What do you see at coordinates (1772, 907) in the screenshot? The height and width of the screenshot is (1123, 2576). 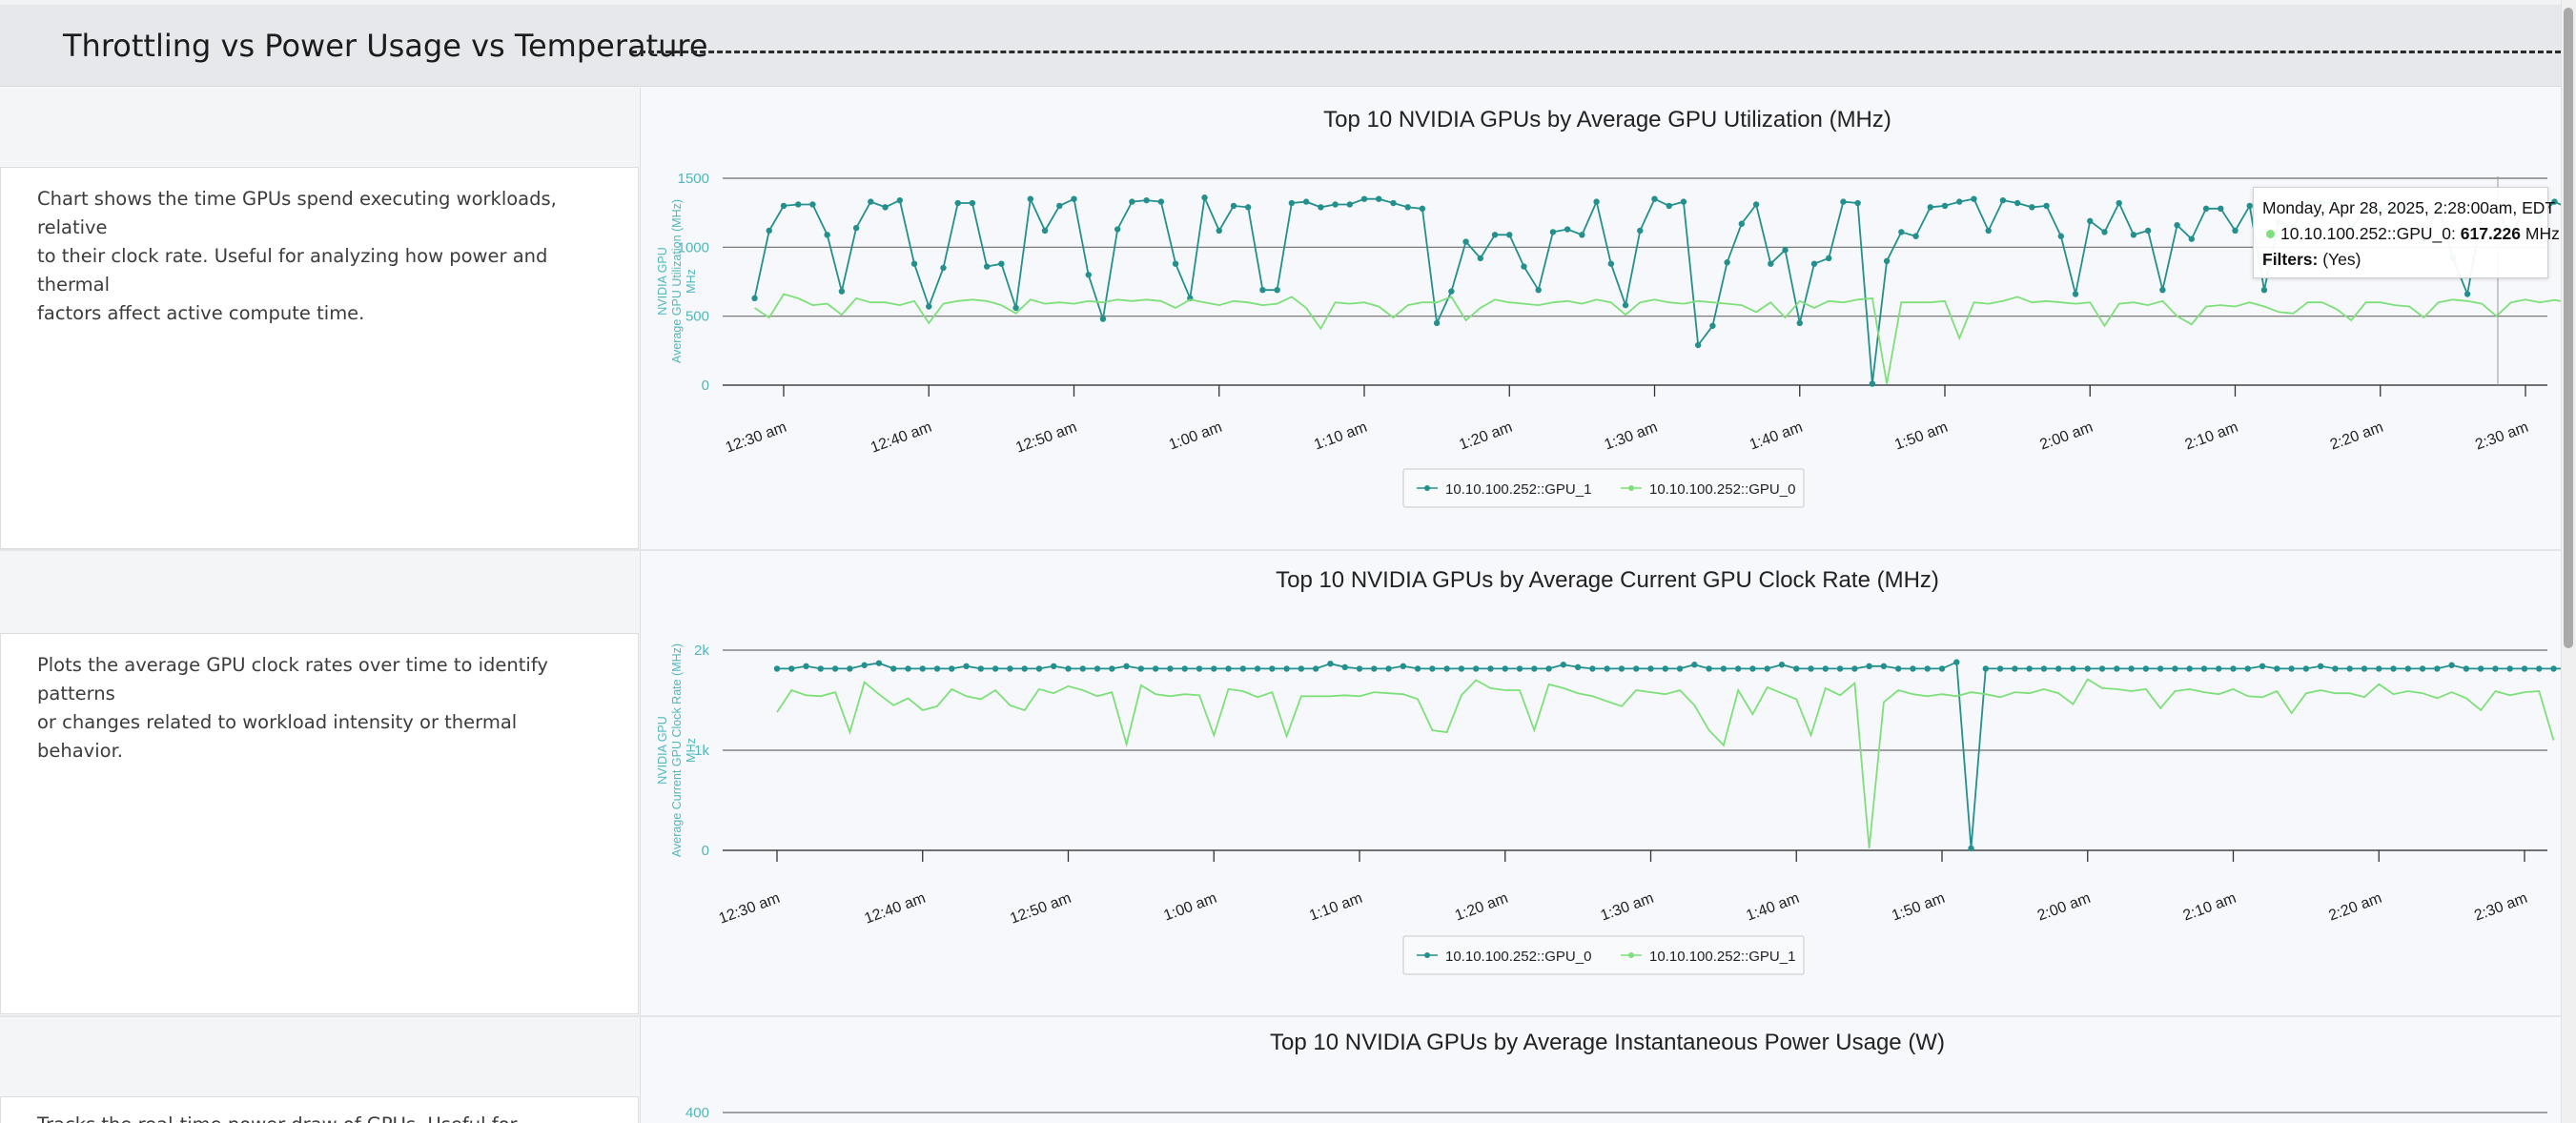 I see `x-tick-label: 1:40 am` at bounding box center [1772, 907].